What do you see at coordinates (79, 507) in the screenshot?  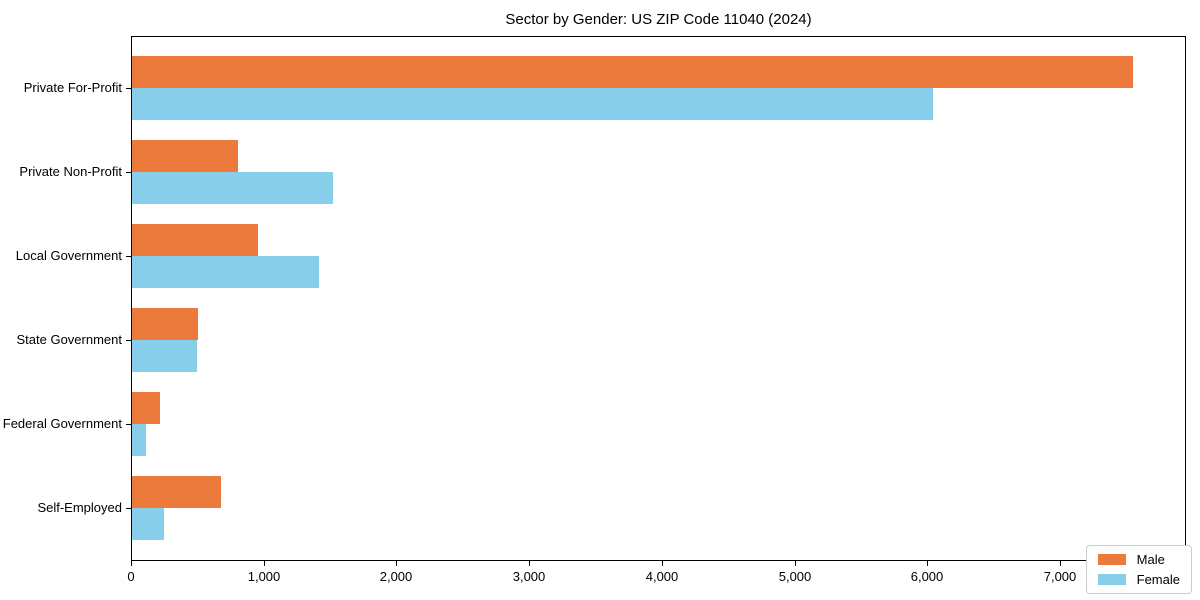 I see `ytick-label-self-employed: Self-Employed` at bounding box center [79, 507].